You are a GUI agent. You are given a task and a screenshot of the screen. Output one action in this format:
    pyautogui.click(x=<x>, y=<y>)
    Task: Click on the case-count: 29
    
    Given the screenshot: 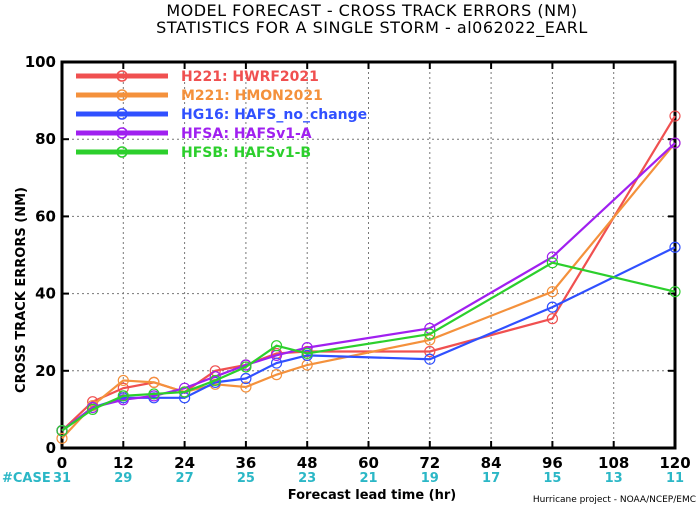 What is the action you would take?
    pyautogui.click(x=123, y=478)
    